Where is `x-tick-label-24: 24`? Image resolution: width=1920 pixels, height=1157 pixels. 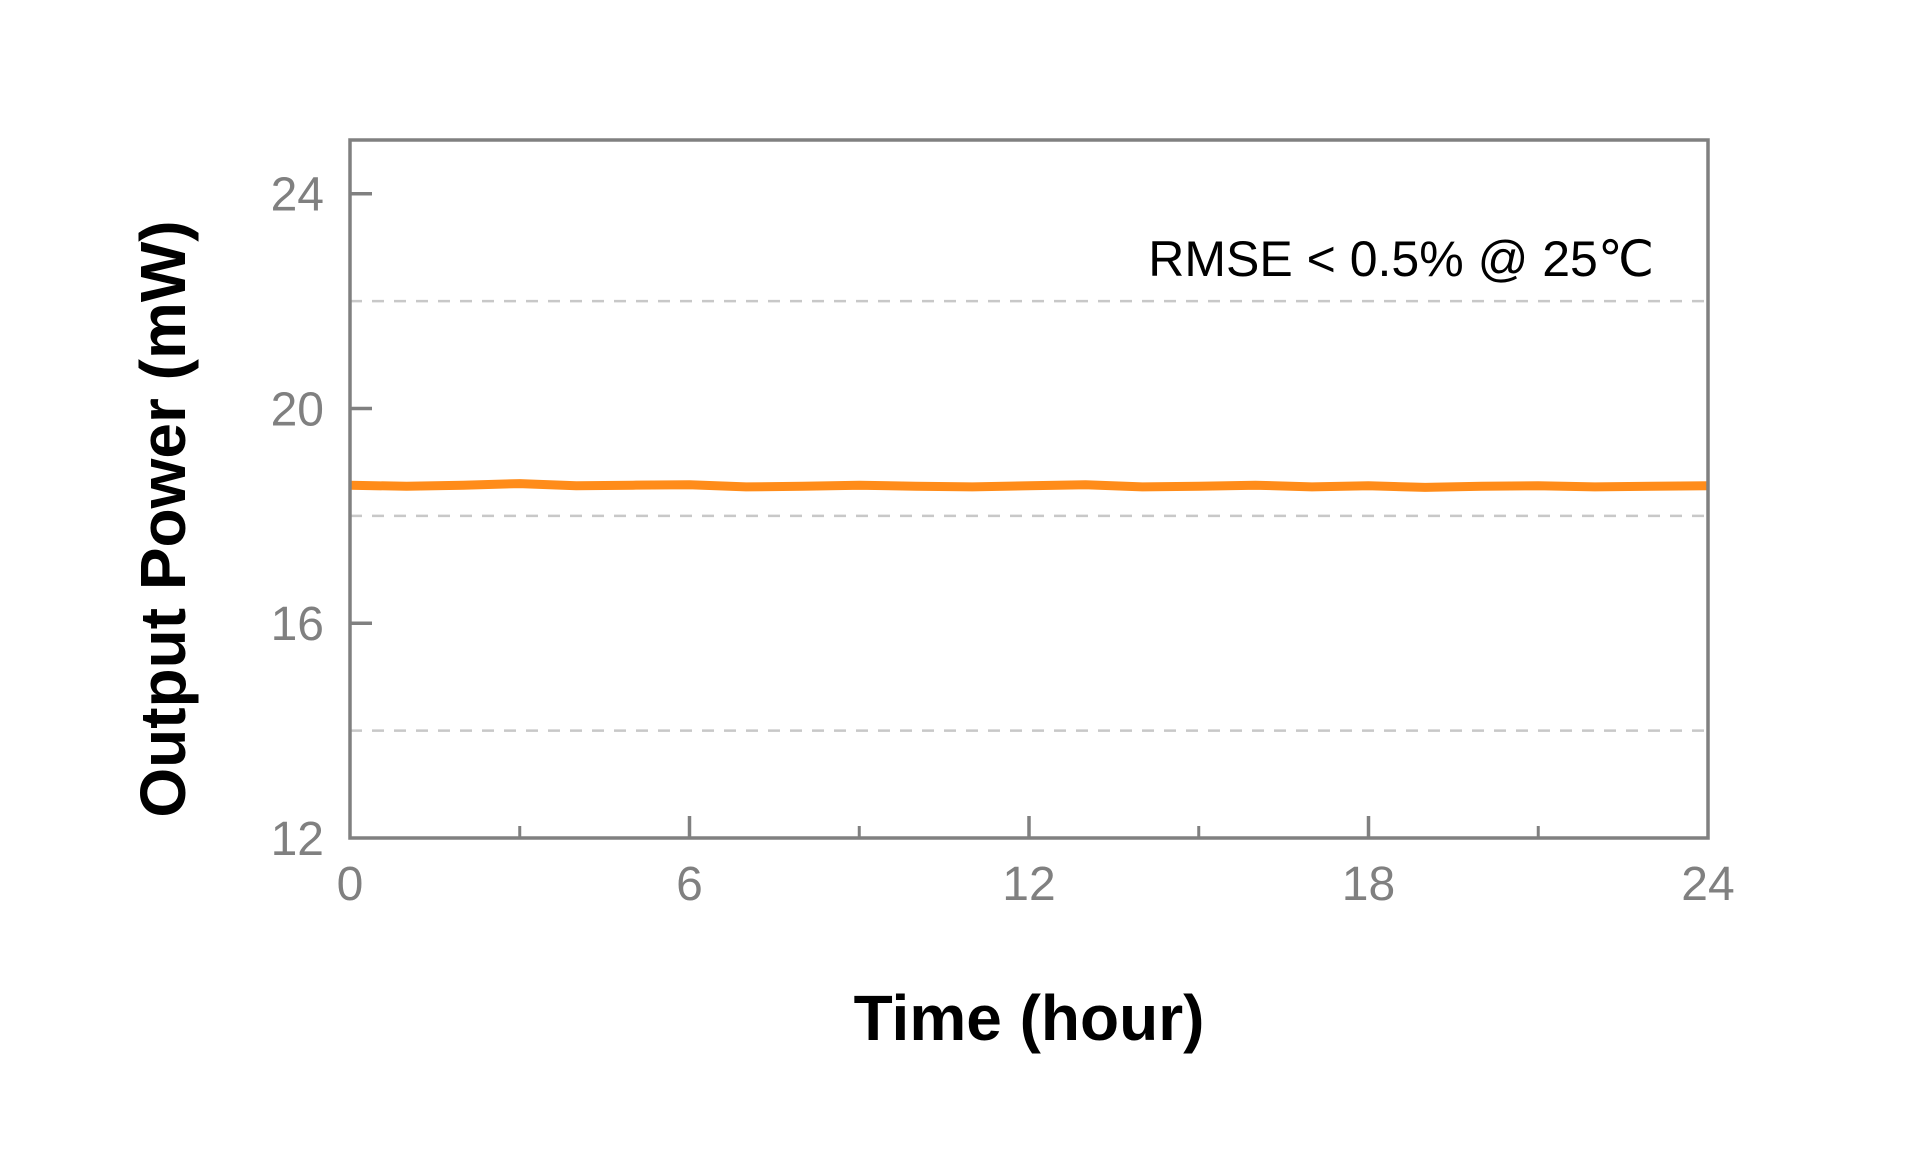 x-tick-label-24: 24 is located at coordinates (1707, 884).